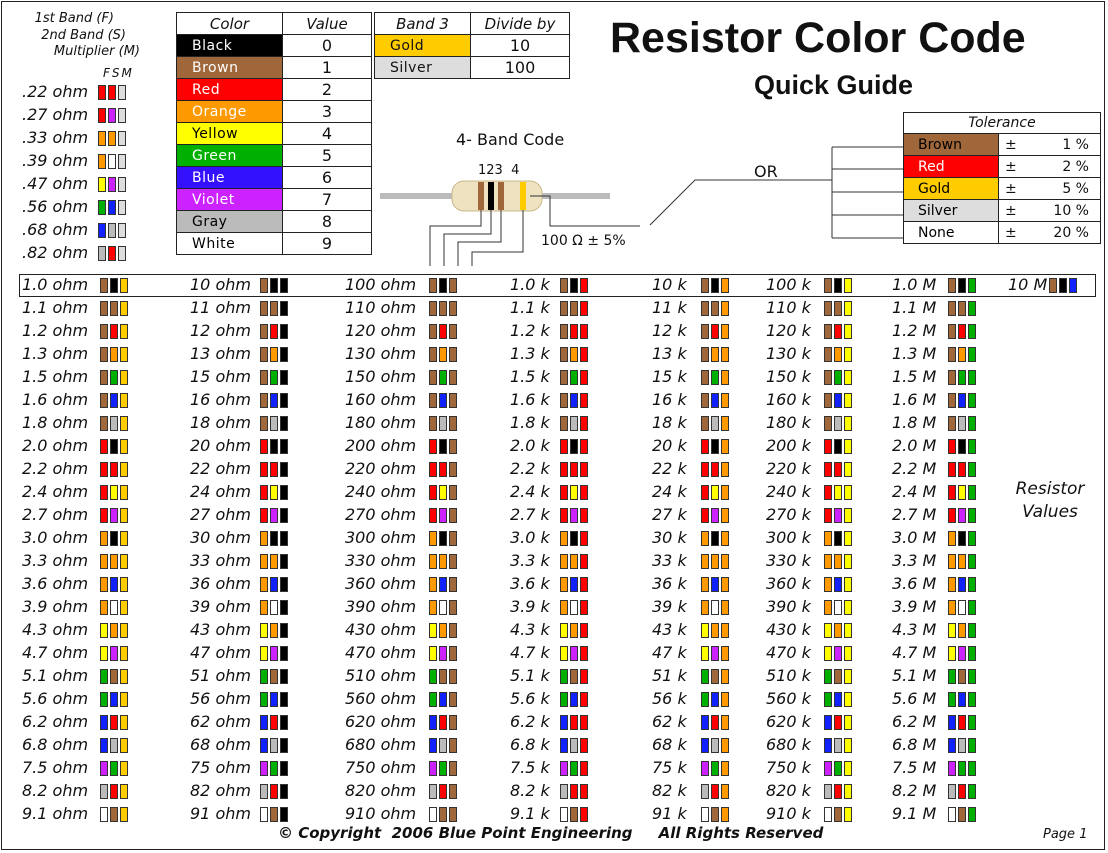 The height and width of the screenshot is (853, 1108). I want to click on highlight-row-box, so click(557, 285).